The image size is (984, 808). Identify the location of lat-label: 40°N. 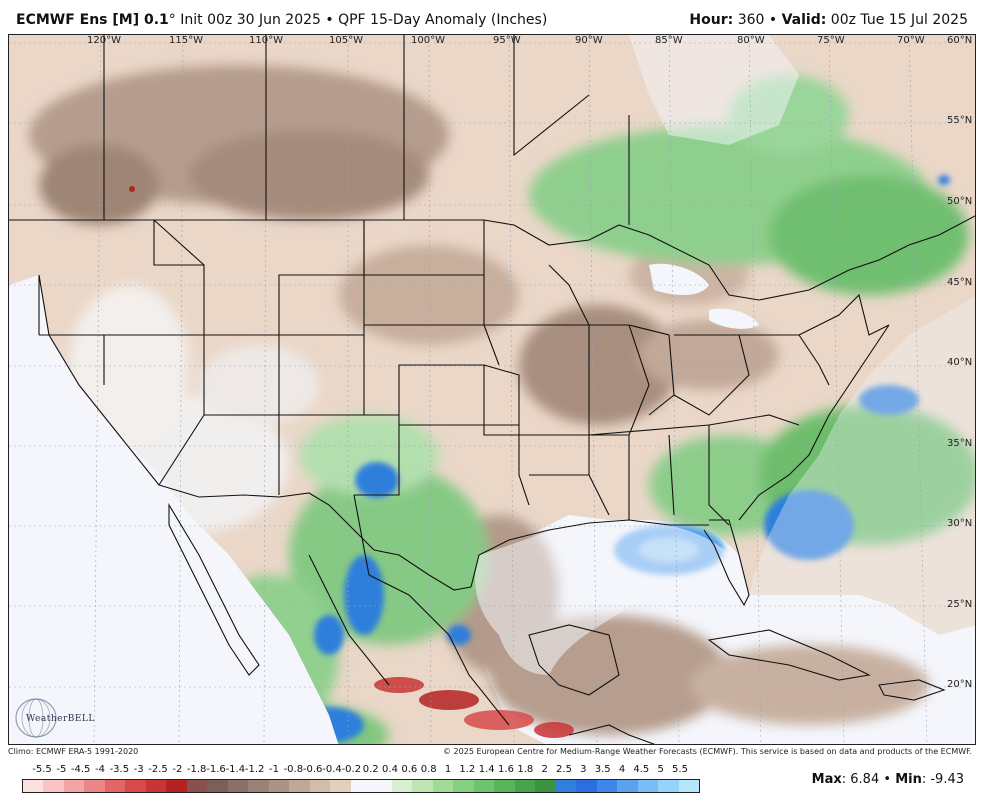
(960, 362).